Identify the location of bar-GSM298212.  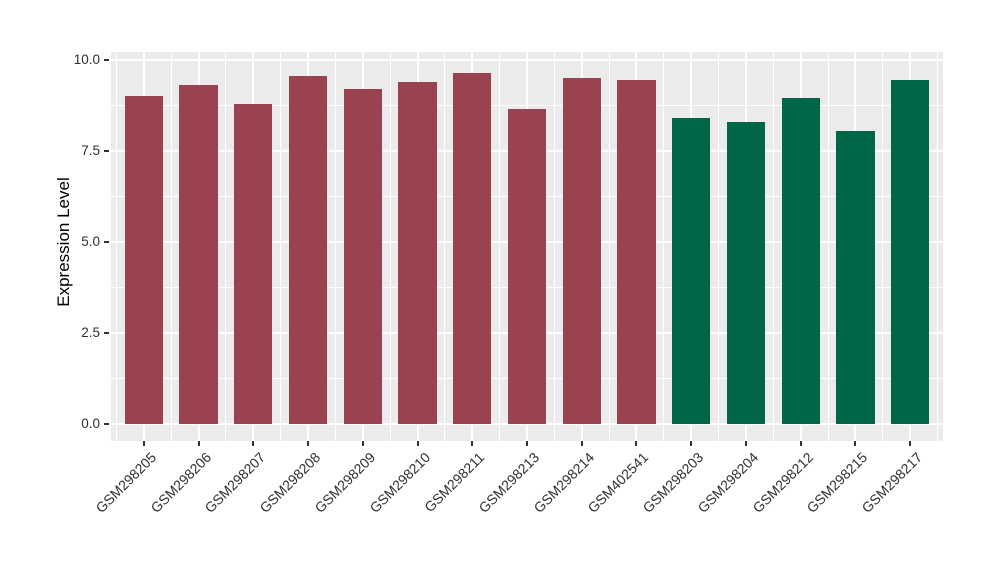
(800, 261).